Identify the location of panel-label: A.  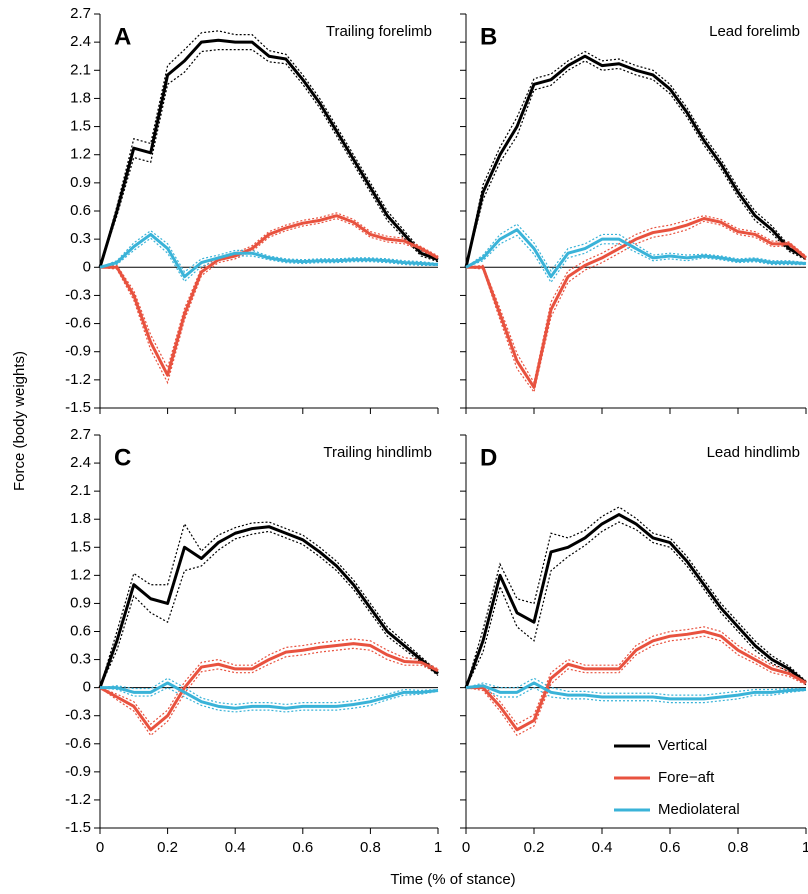
(122, 36).